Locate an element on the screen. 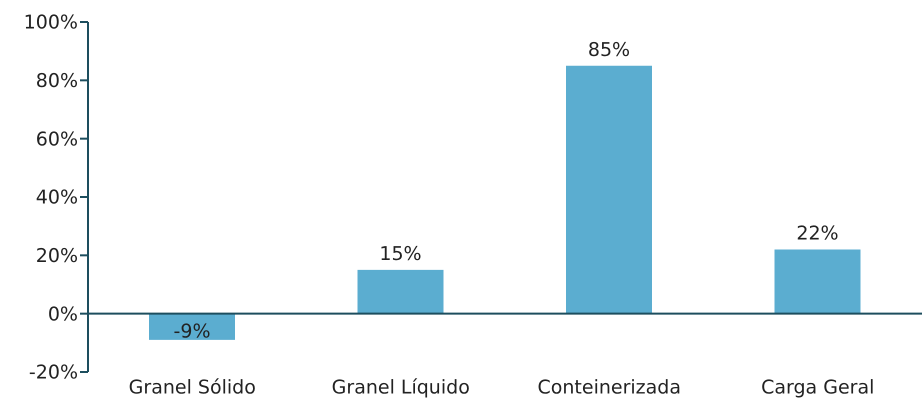  data-label: -9% is located at coordinates (192, 331).